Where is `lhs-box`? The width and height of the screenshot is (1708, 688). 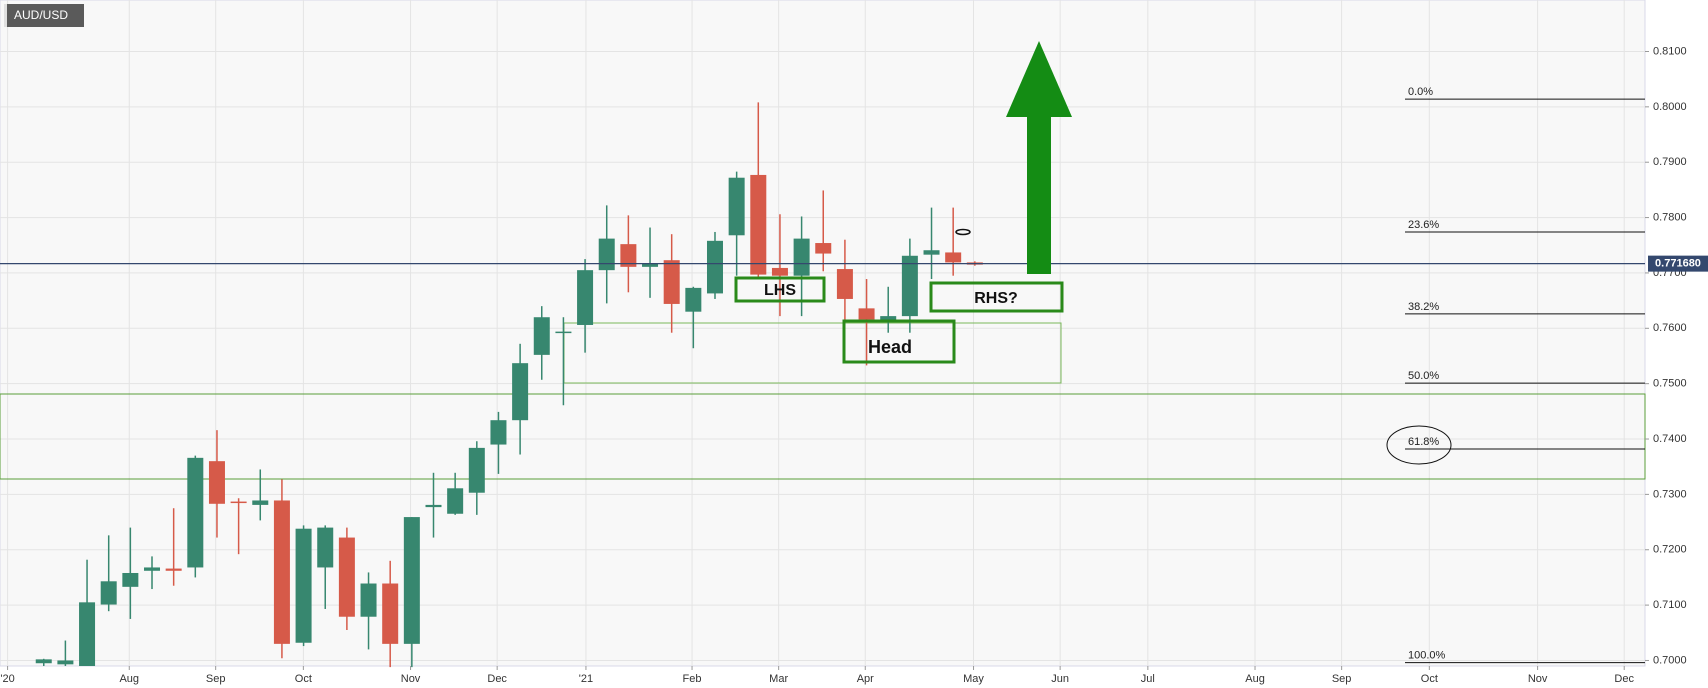
lhs-box is located at coordinates (780, 289).